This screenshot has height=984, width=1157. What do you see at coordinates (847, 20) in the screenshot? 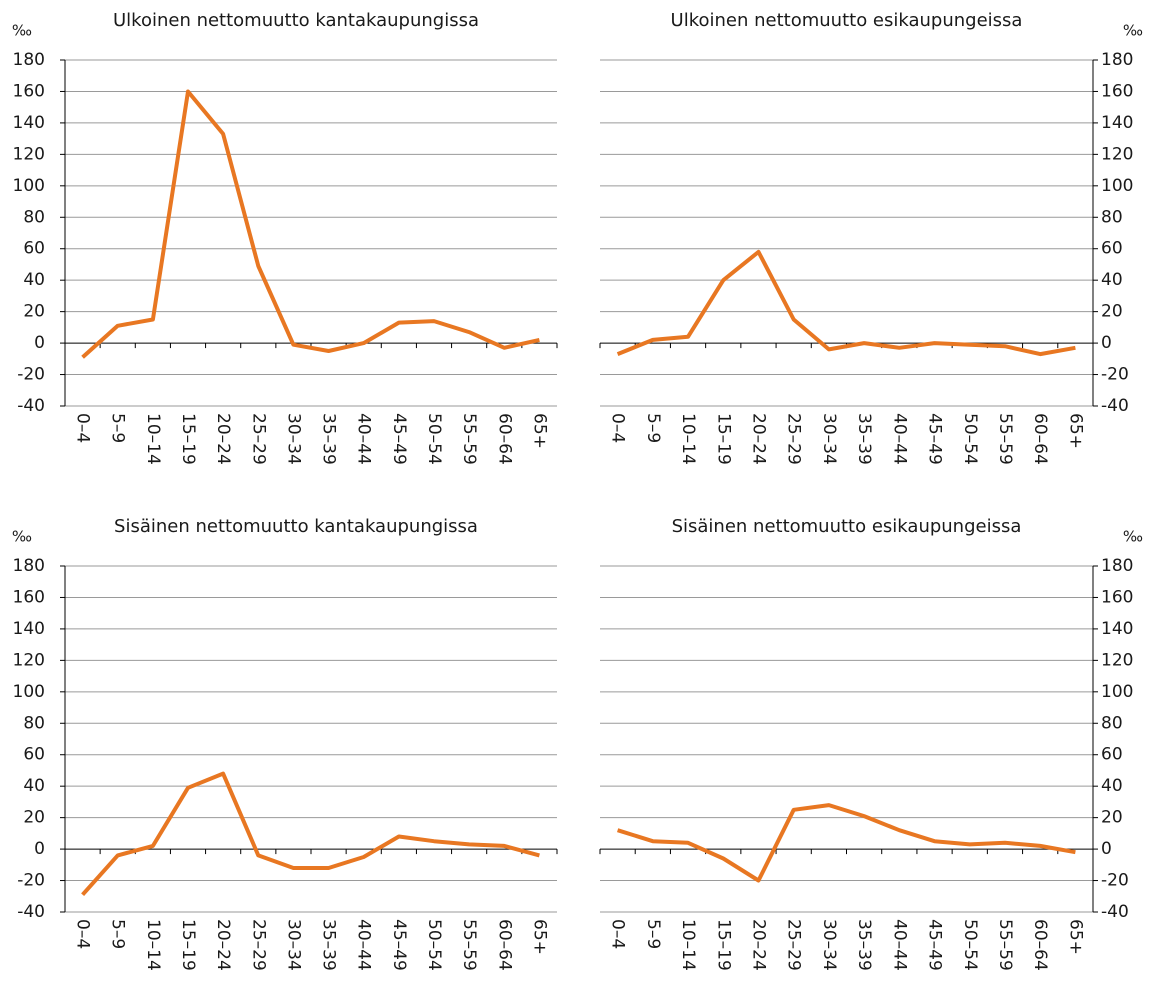
I see `chart-title: Ulkoinen nettomuutto esikaupungeissa` at bounding box center [847, 20].